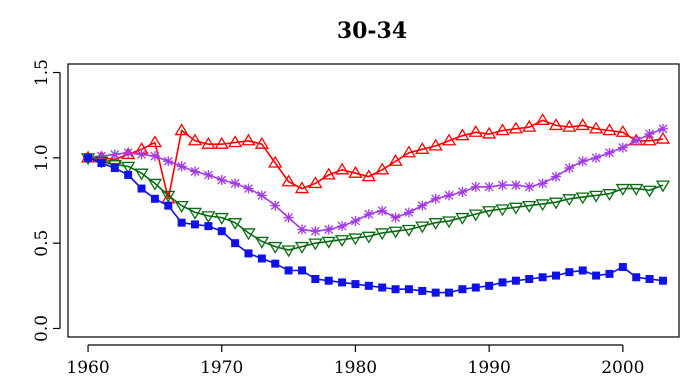 This screenshot has height=383, width=684. Describe the element at coordinates (46, 200) in the screenshot. I see `y-axis: 0.0 0.5 1.0 1.5` at that location.